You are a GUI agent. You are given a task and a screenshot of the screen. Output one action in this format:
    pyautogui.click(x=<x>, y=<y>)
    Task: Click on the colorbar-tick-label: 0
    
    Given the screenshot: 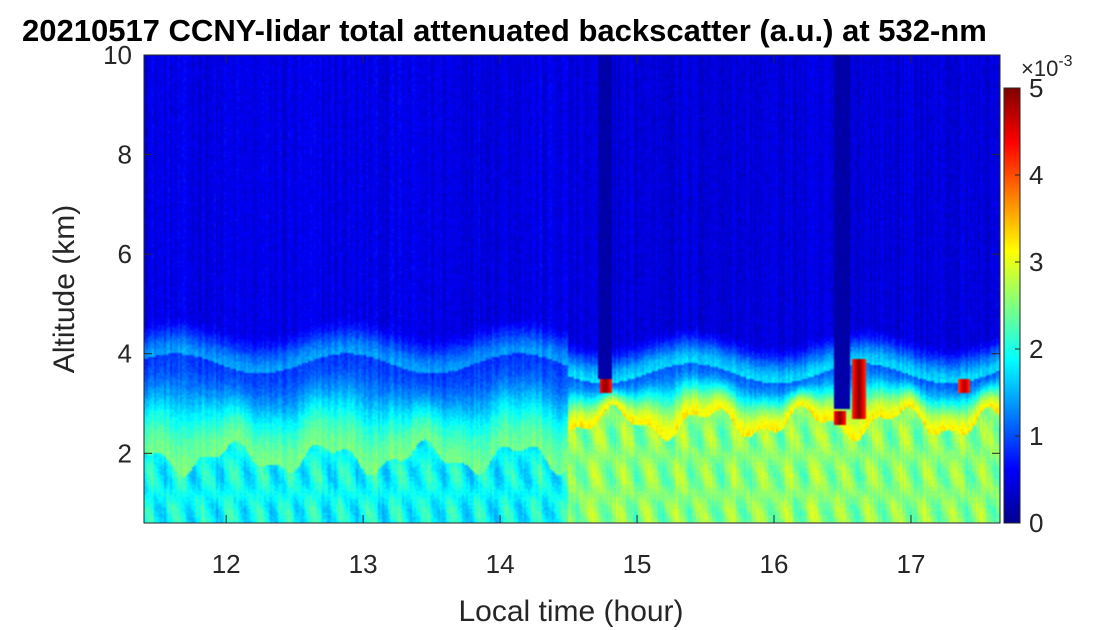 What is the action you would take?
    pyautogui.click(x=1036, y=523)
    